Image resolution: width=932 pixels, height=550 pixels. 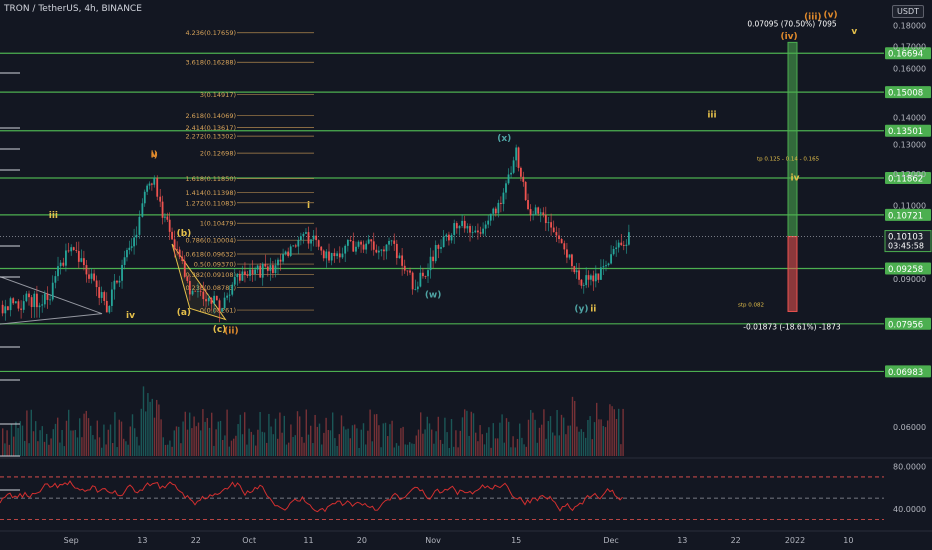 What do you see at coordinates (210, 63) in the screenshot?
I see `fib-label: 3.618(0.16288)` at bounding box center [210, 63].